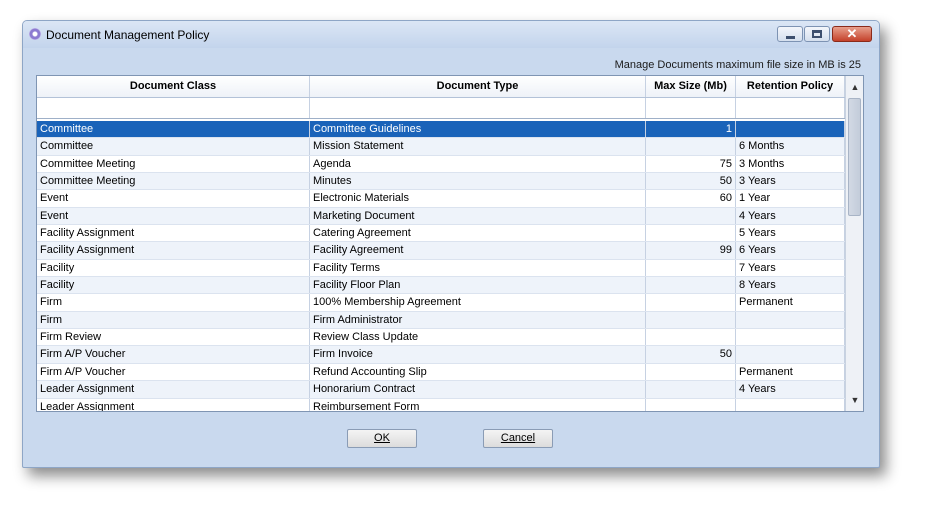 Image resolution: width=934 pixels, height=521 pixels. Describe the element at coordinates (854, 243) in the screenshot. I see `vertical-scrollbar: ▲ ▼` at that location.